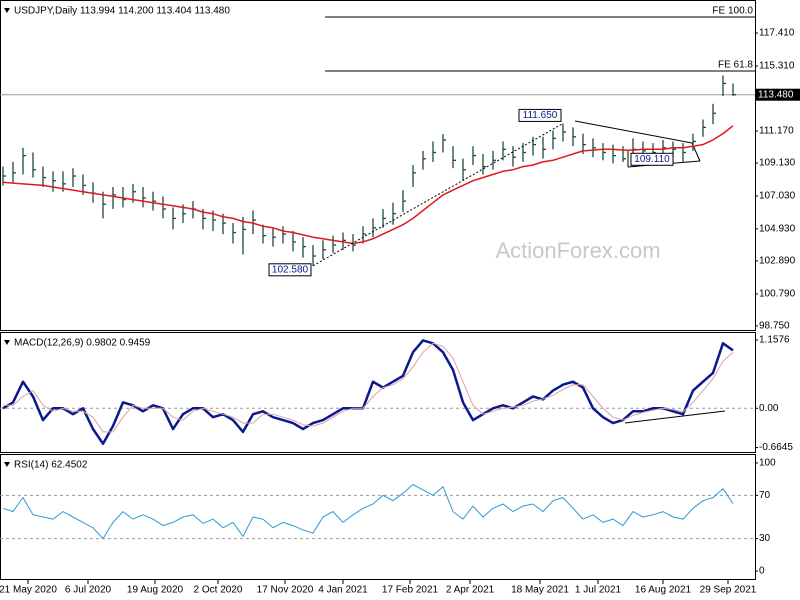  What do you see at coordinates (218, 590) in the screenshot?
I see `x-tick-label: 2 Oct 2020` at bounding box center [218, 590].